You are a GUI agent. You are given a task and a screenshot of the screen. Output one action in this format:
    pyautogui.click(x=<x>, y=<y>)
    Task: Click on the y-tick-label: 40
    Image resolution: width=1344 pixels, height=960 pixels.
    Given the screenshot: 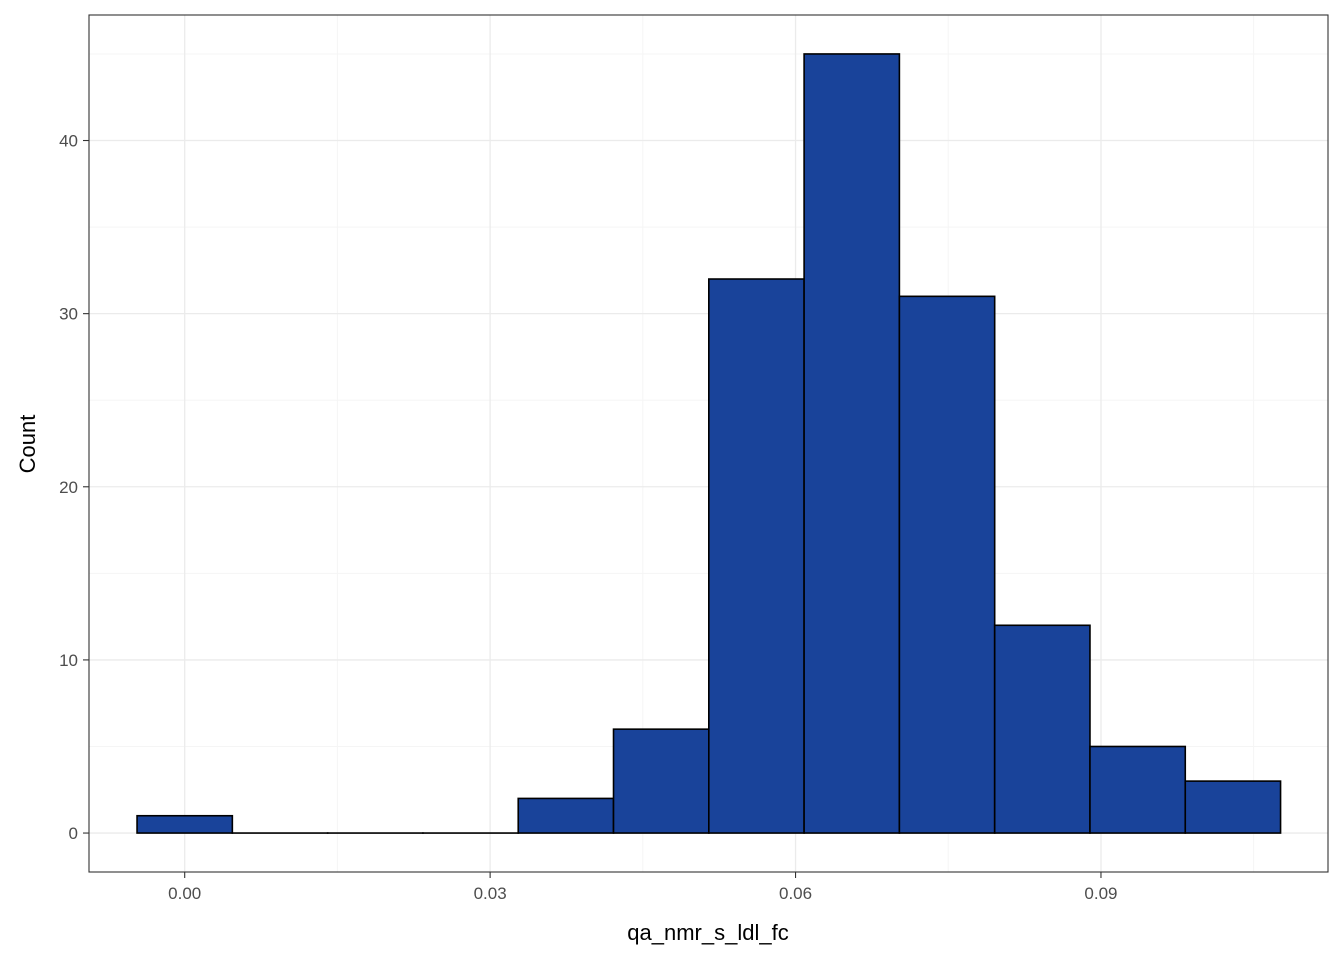 What is the action you would take?
    pyautogui.click(x=68, y=141)
    